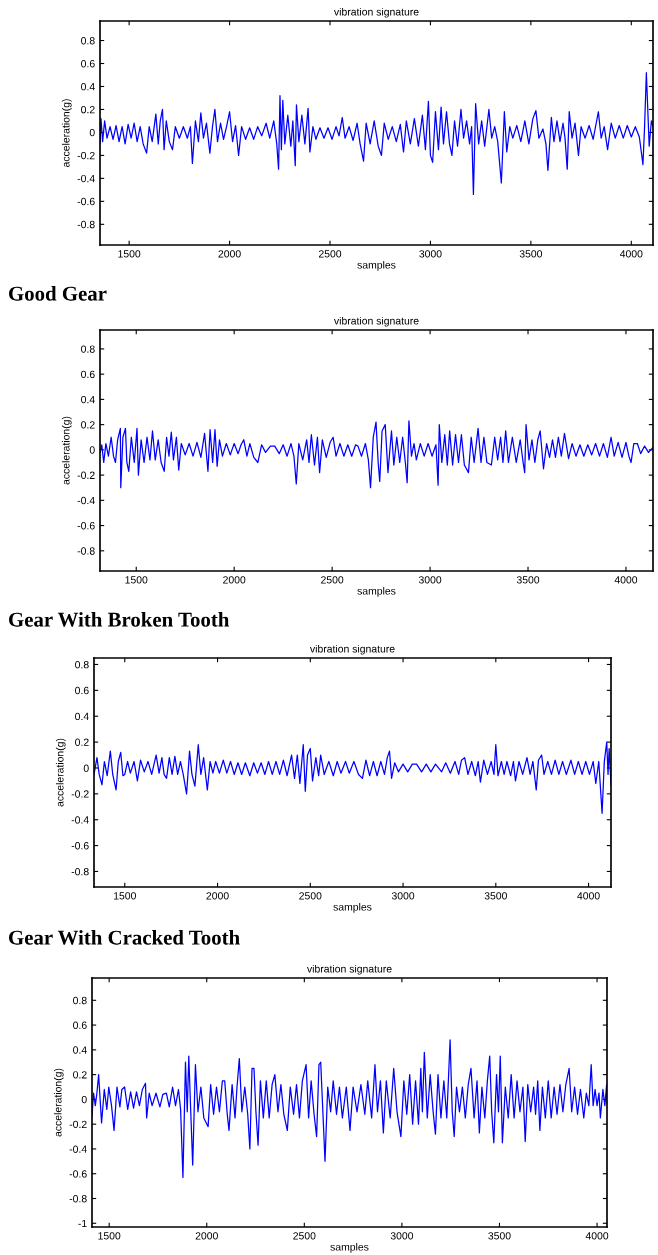 The height and width of the screenshot is (1255, 658). I want to click on text: Gear With Broken Tooth, so click(119, 619).